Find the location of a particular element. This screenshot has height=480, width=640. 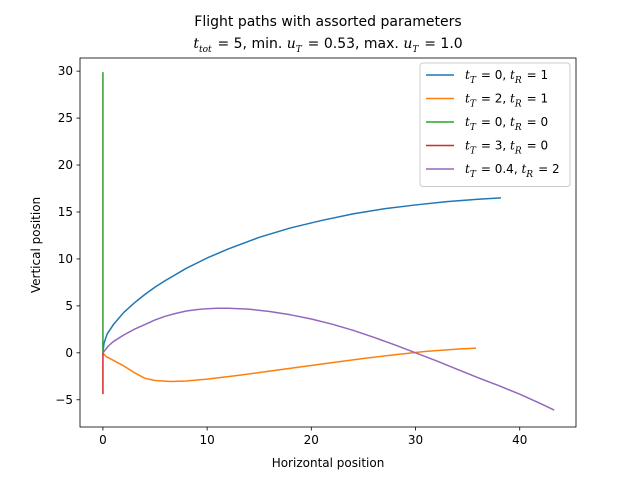

x-tick-label: 40 is located at coordinates (519, 440).